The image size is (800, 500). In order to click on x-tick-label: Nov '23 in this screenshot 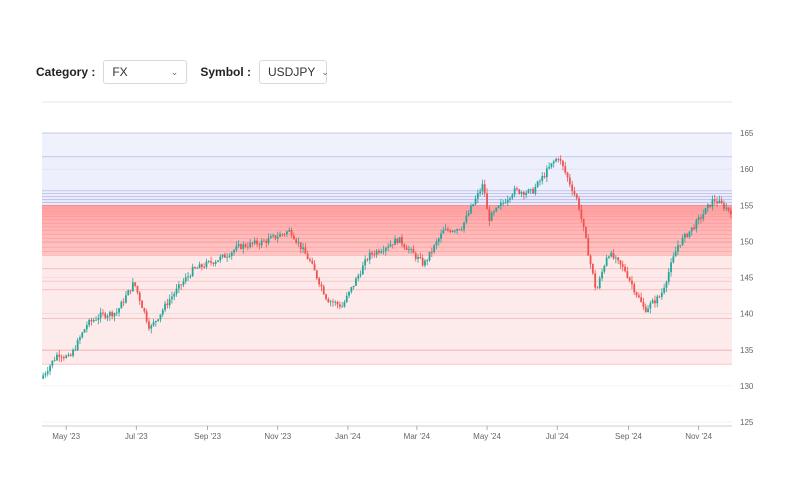, I will do `click(277, 436)`.